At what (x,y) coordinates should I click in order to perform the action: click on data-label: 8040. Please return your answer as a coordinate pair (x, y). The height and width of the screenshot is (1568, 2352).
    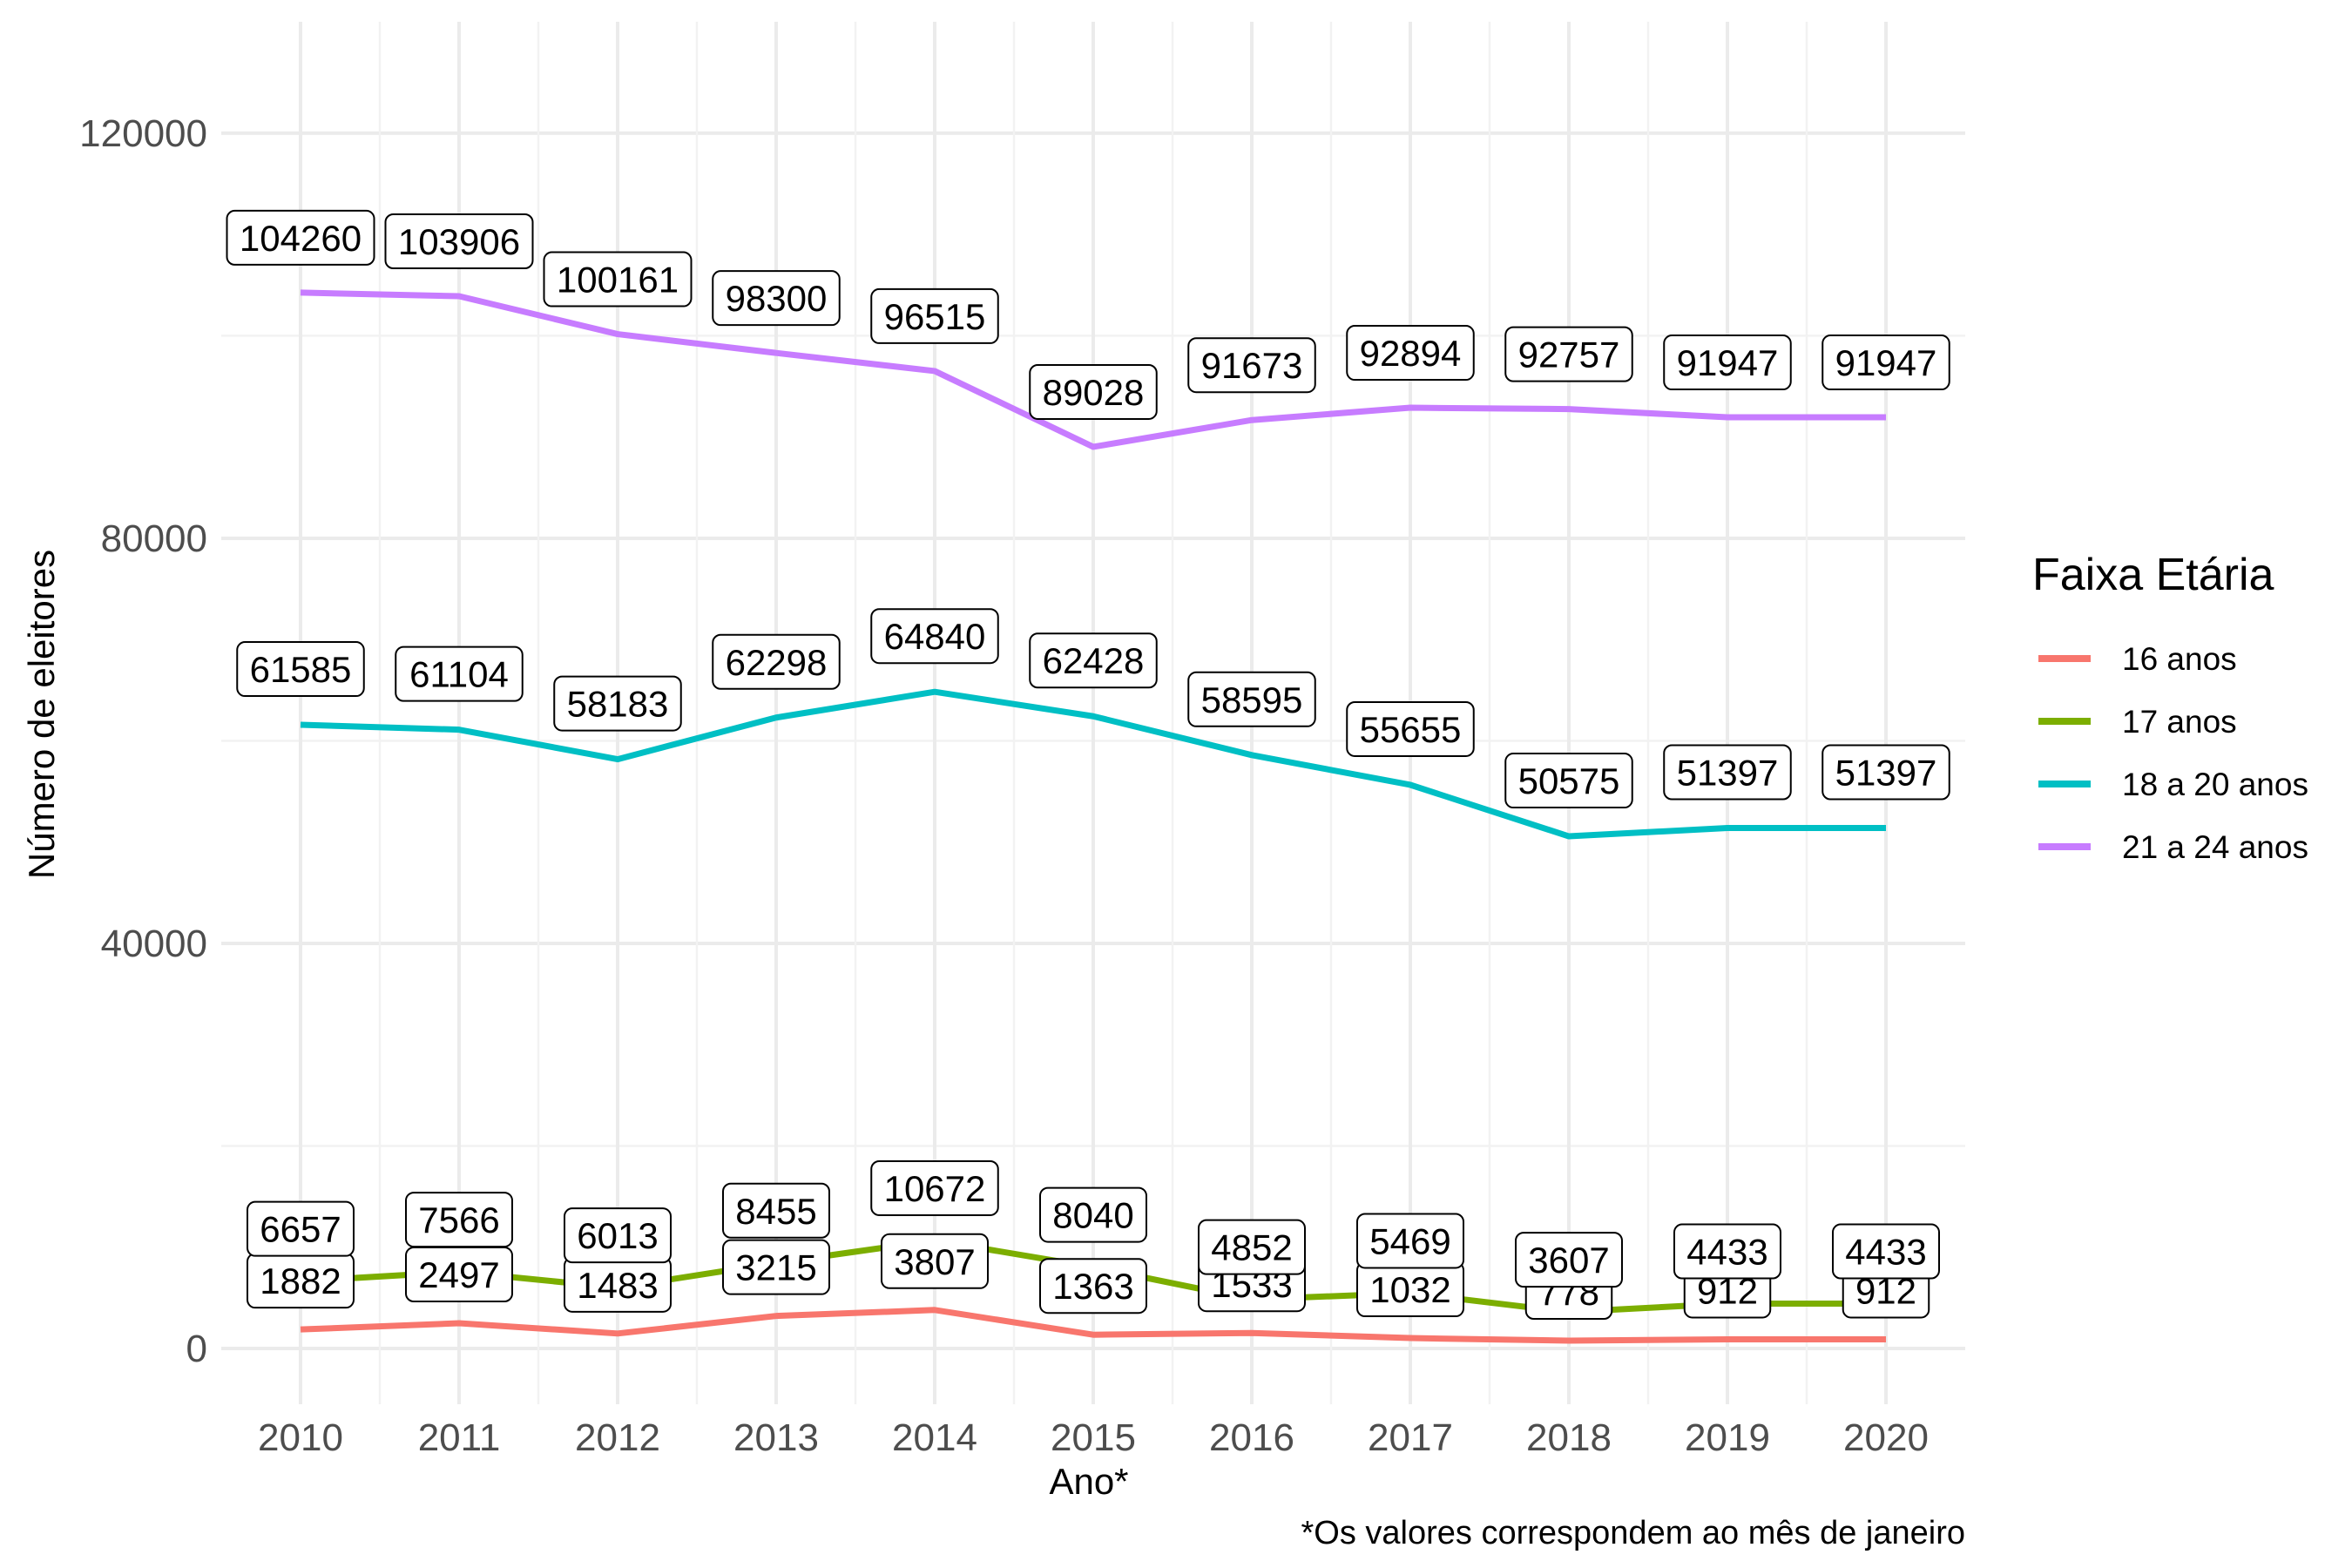
    Looking at the image, I should click on (1093, 1215).